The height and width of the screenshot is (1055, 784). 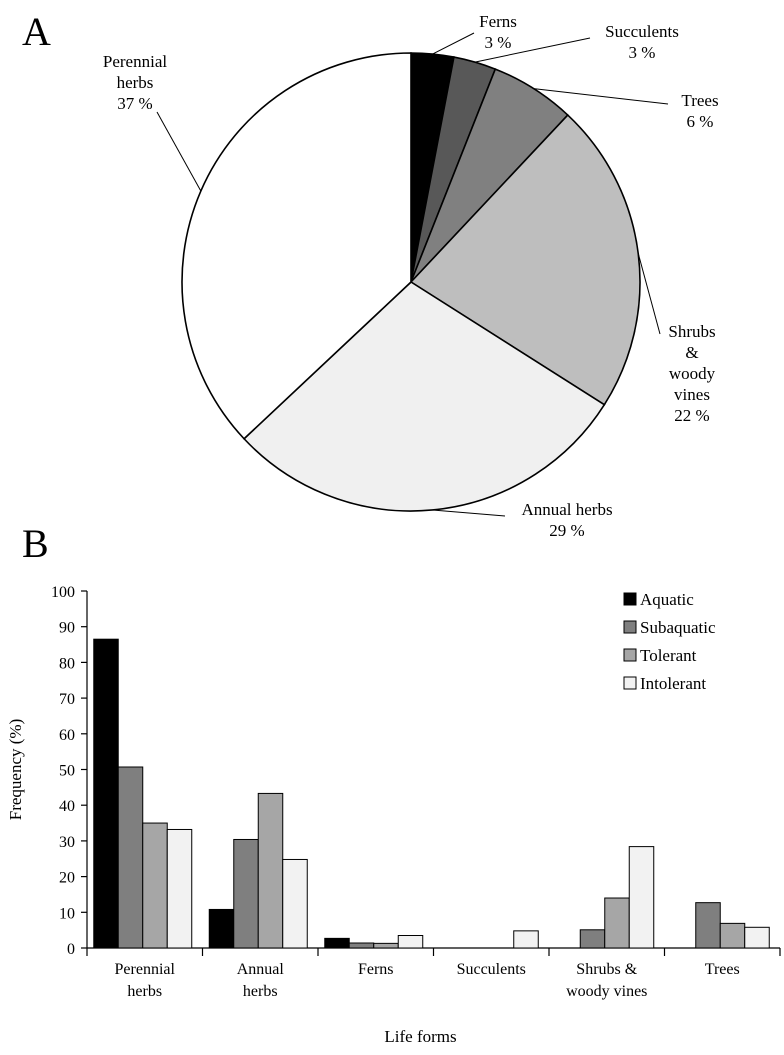 I want to click on bar-intolerant-perennial-herbs, so click(x=179, y=888).